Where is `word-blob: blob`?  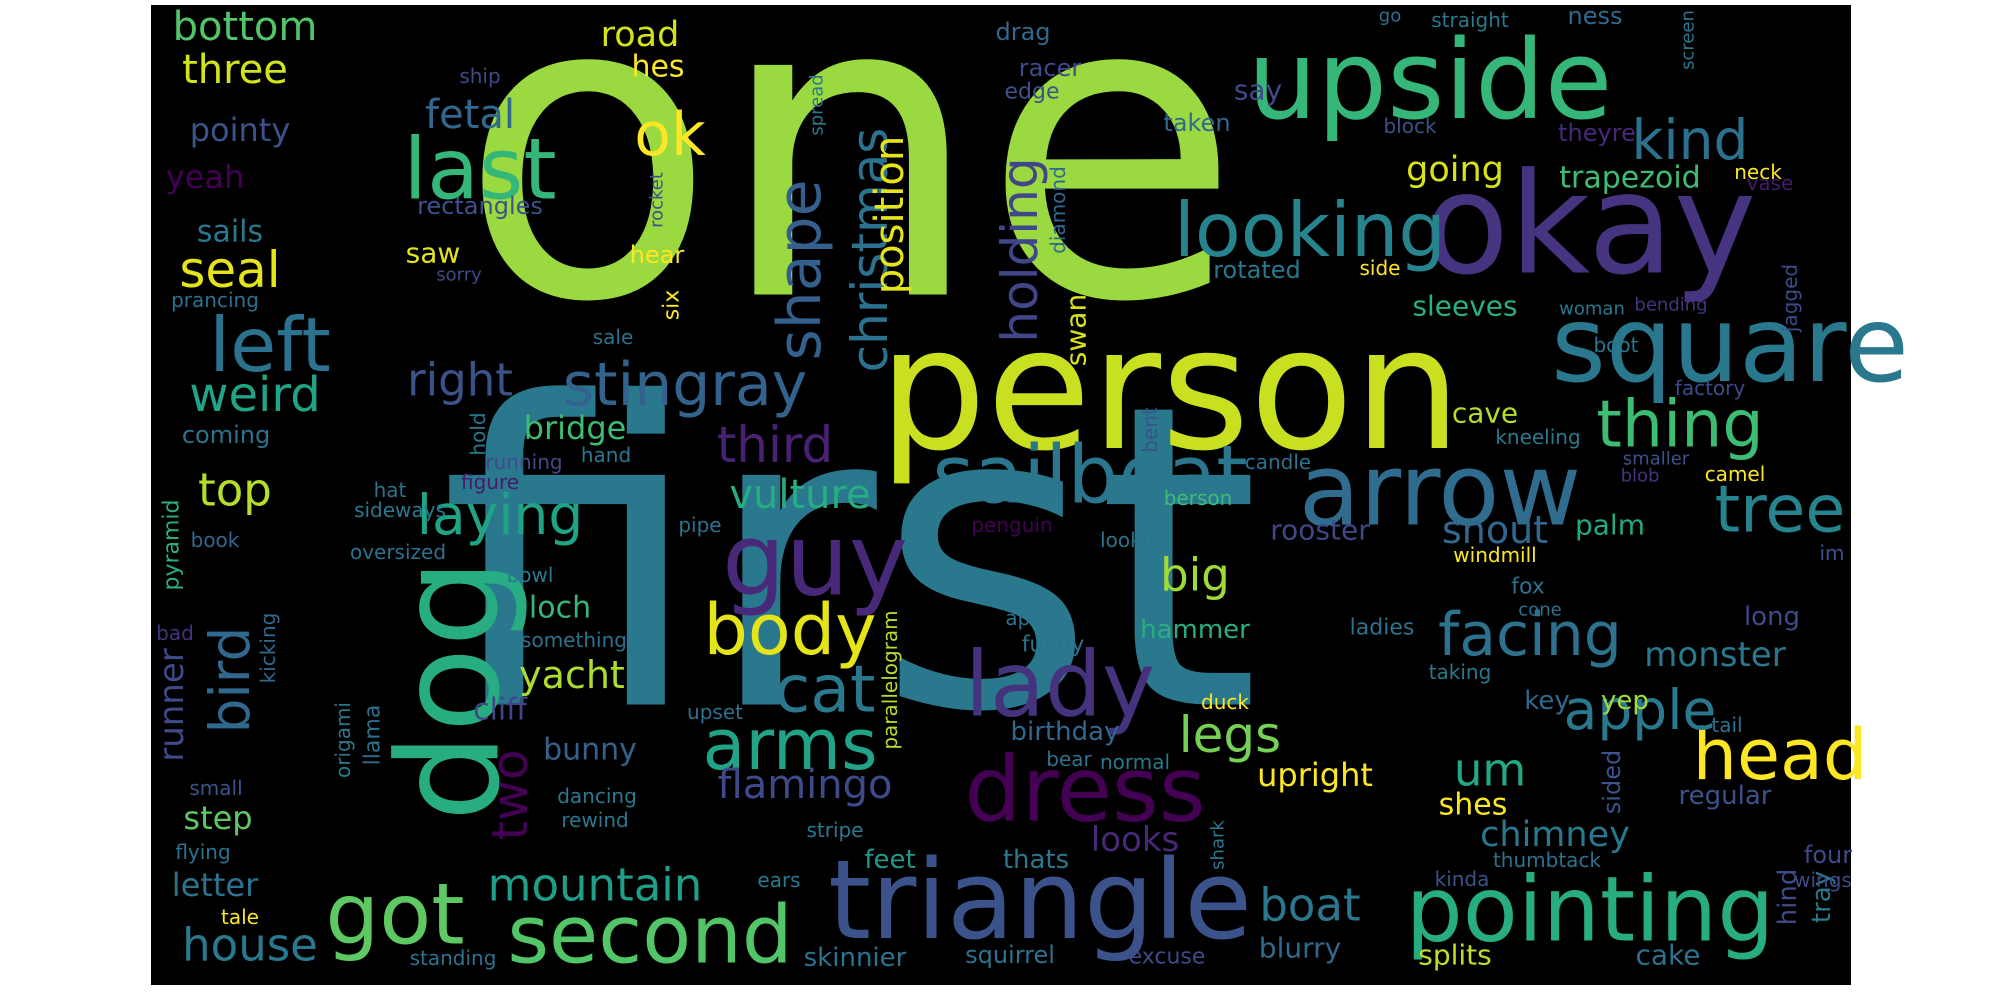
word-blob: blob is located at coordinates (1640, 476).